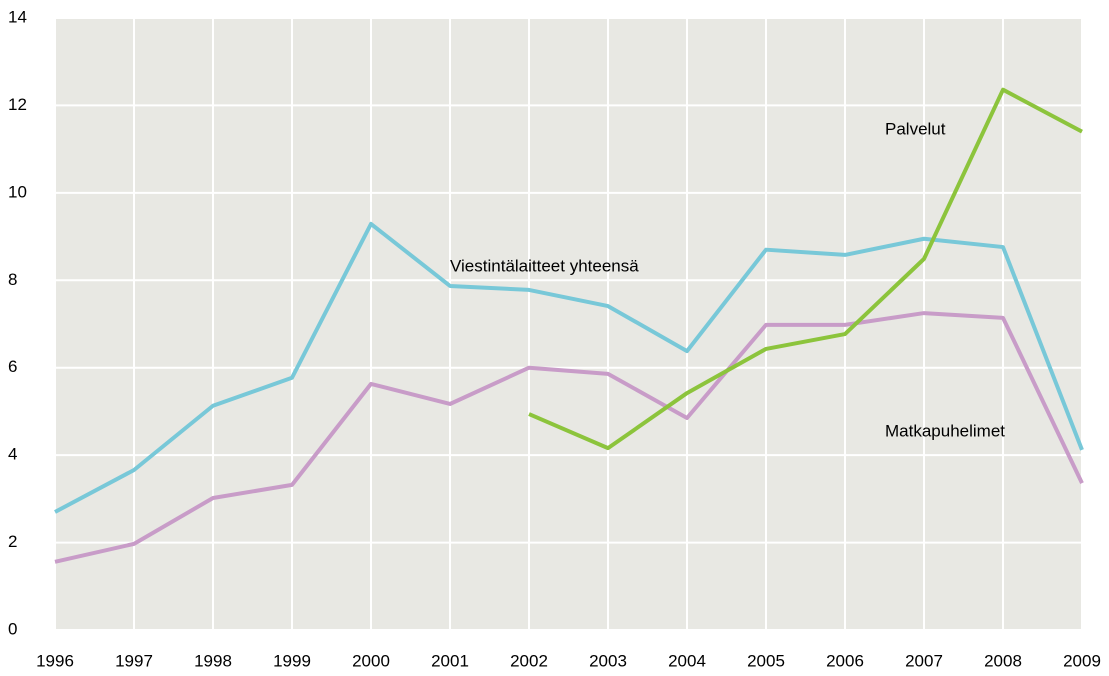 The height and width of the screenshot is (676, 1109). Describe the element at coordinates (17, 104) in the screenshot. I see `y-tick-label: 12` at that location.